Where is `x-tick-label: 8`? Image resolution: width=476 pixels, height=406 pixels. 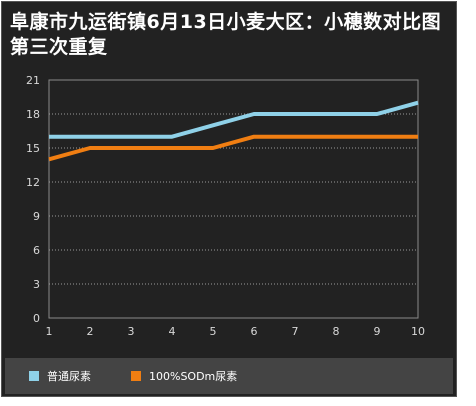
x-tick-label: 8 is located at coordinates (336, 331).